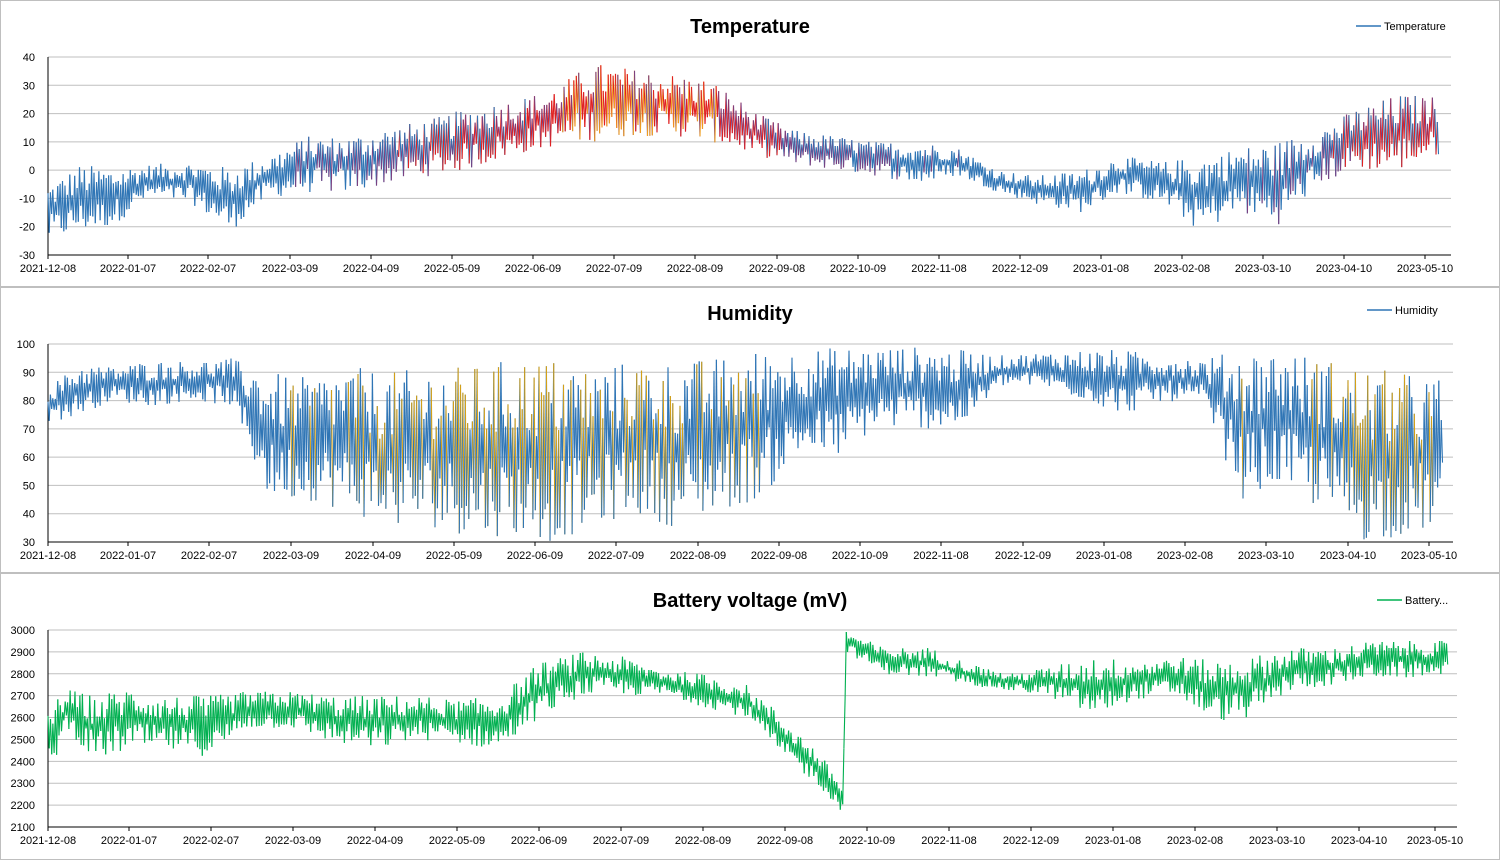 This screenshot has height=864, width=1501. Describe the element at coordinates (293, 841) in the screenshot. I see `x-tick-label: 2022-03-09` at that location.